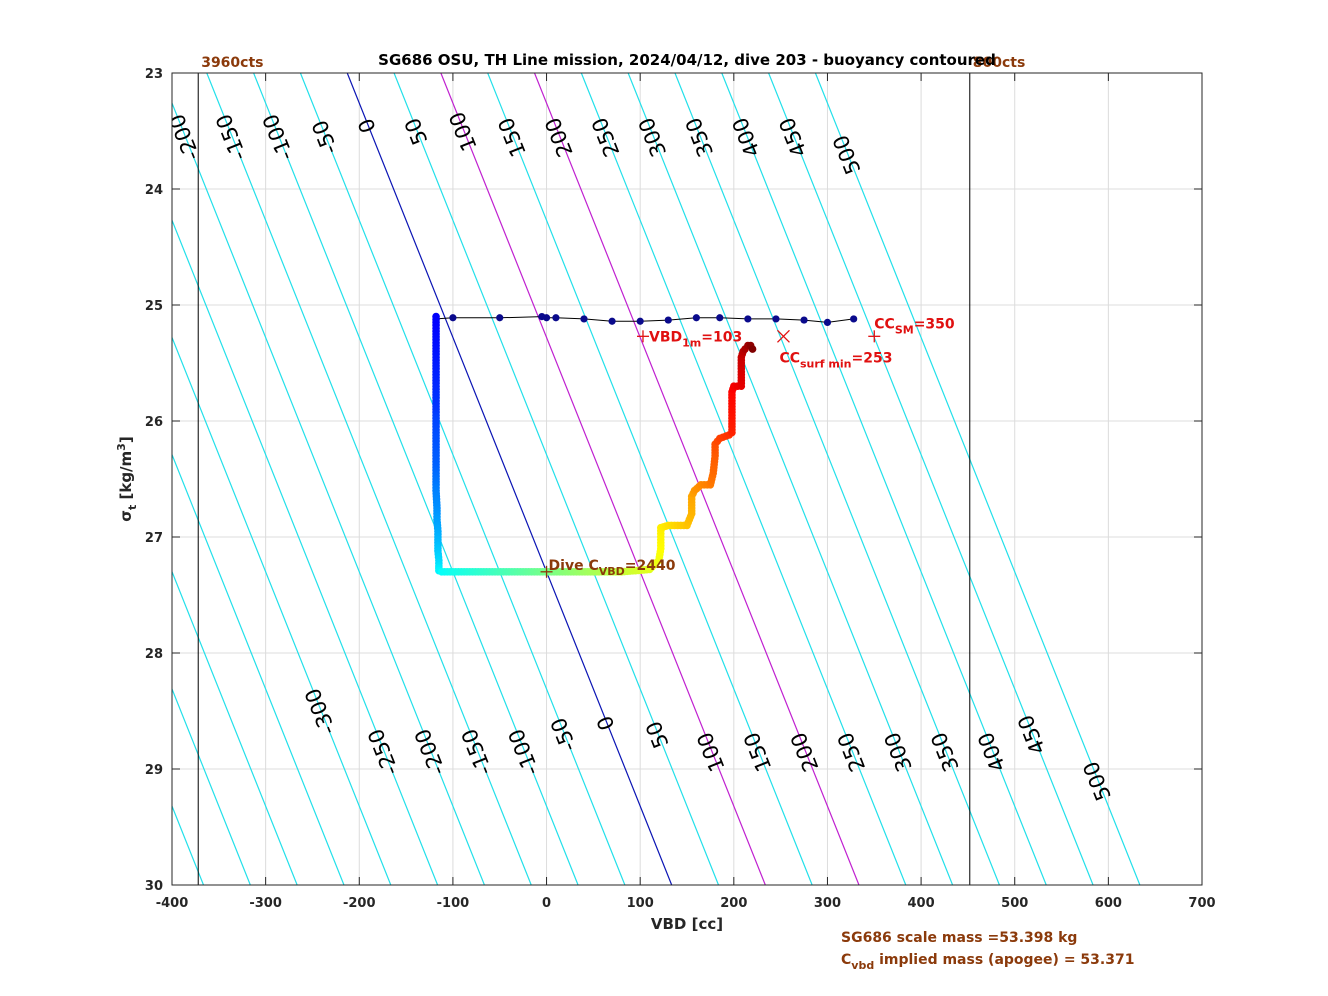  Describe the element at coordinates (359, 903) in the screenshot. I see `x-tick-label: -200` at that location.